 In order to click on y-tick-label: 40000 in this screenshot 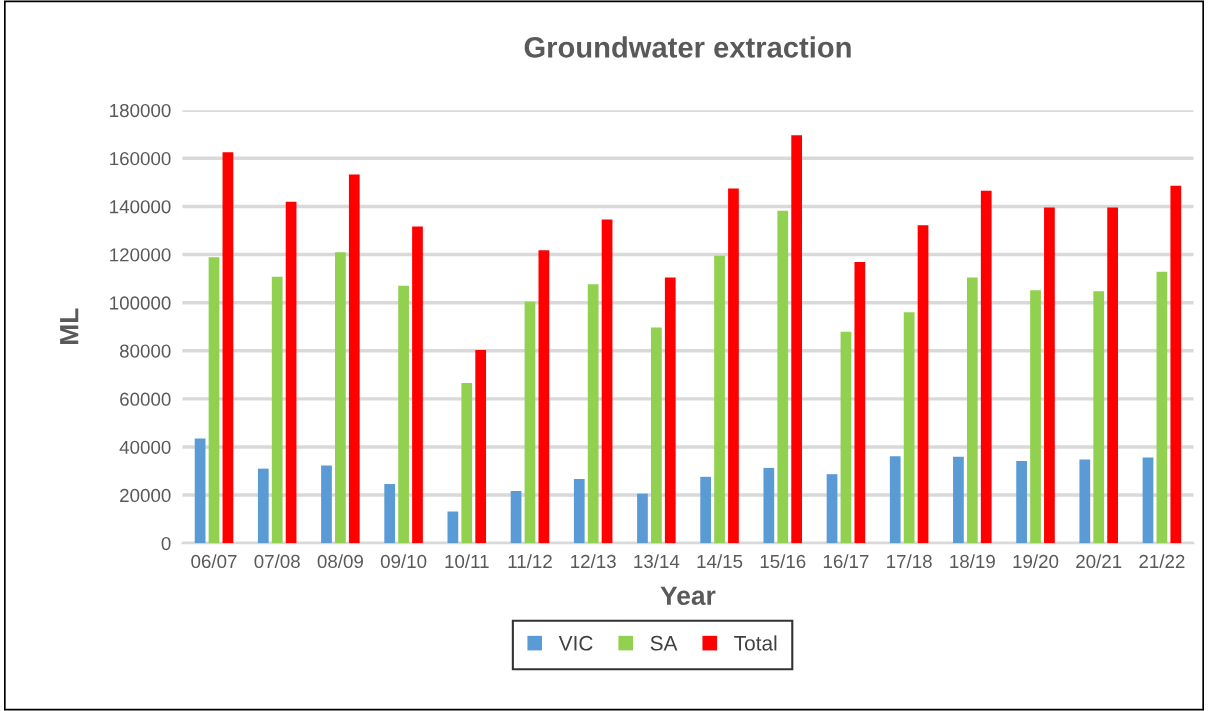, I will do `click(145, 447)`.